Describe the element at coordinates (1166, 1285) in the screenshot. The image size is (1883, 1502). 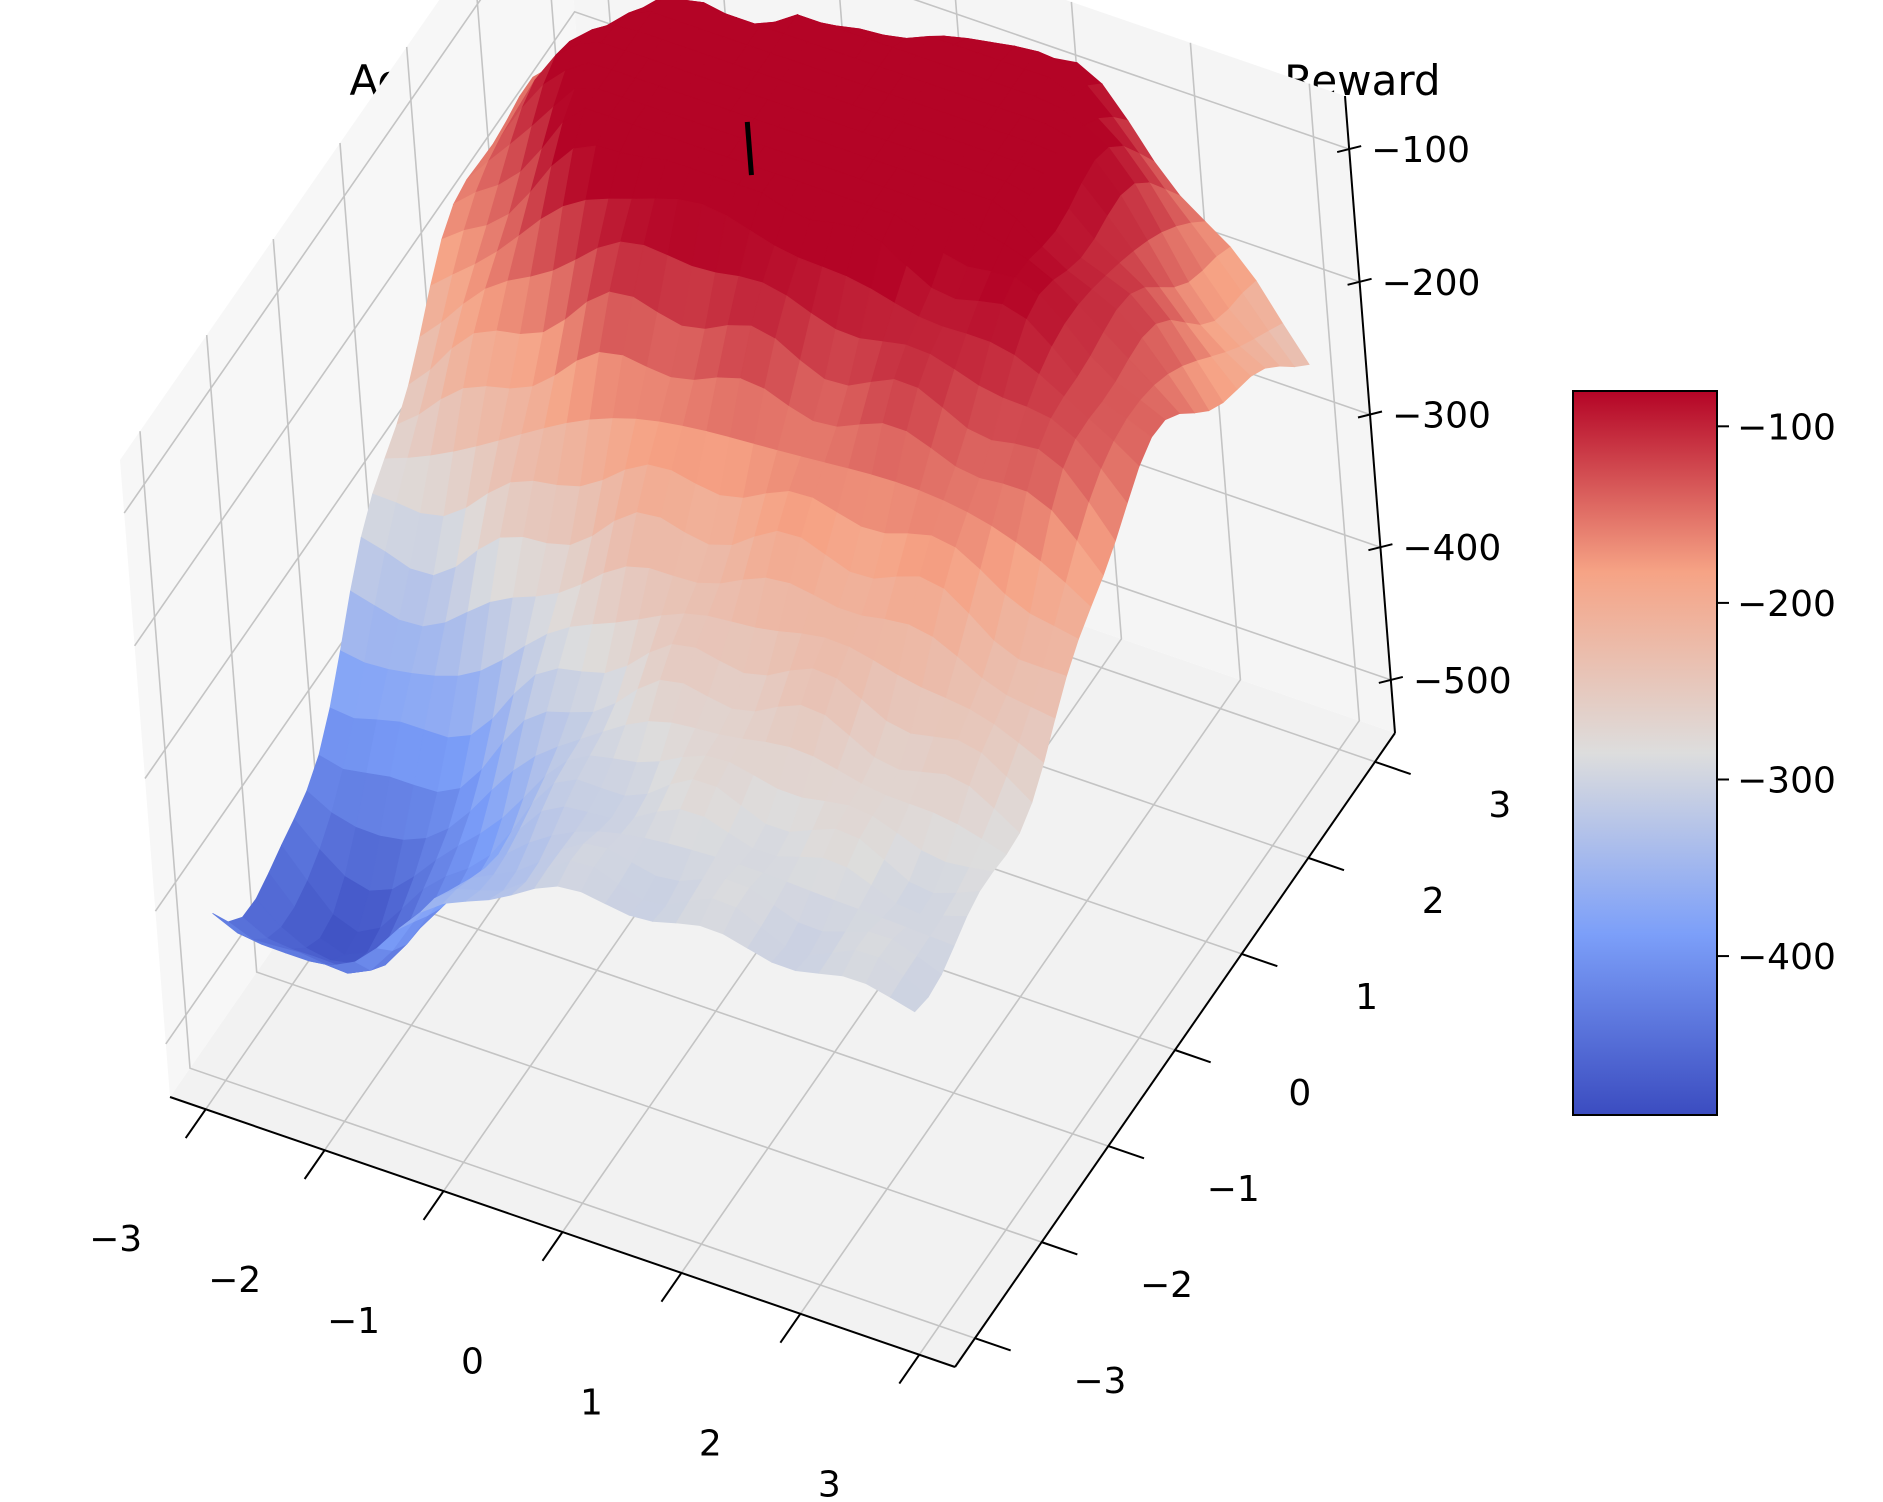
I see `y-tick-label: −2` at that location.